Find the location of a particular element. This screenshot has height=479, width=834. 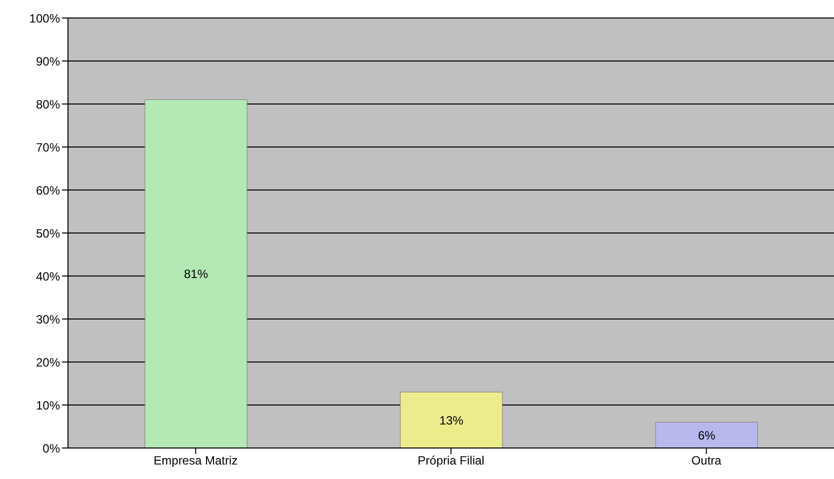

y-tick-label: 10% is located at coordinates (48, 405).